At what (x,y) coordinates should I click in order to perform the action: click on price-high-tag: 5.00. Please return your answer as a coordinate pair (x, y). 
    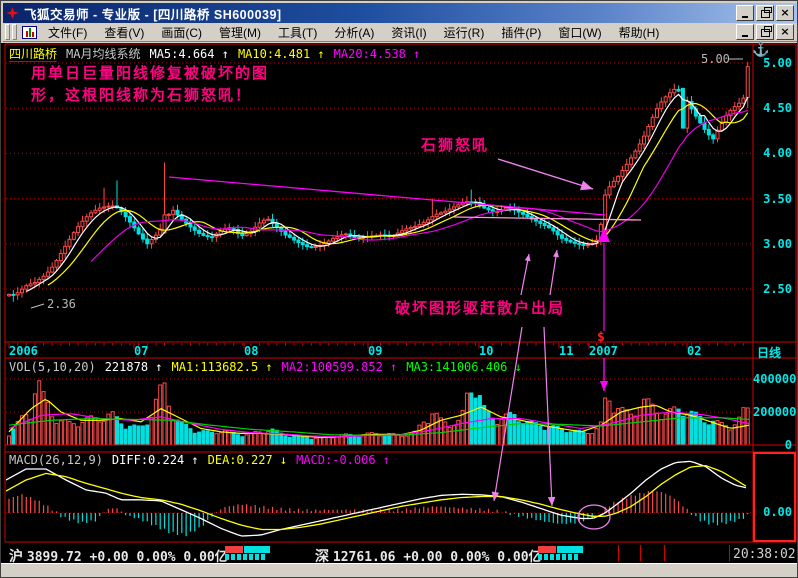
    Looking at the image, I should click on (715, 59).